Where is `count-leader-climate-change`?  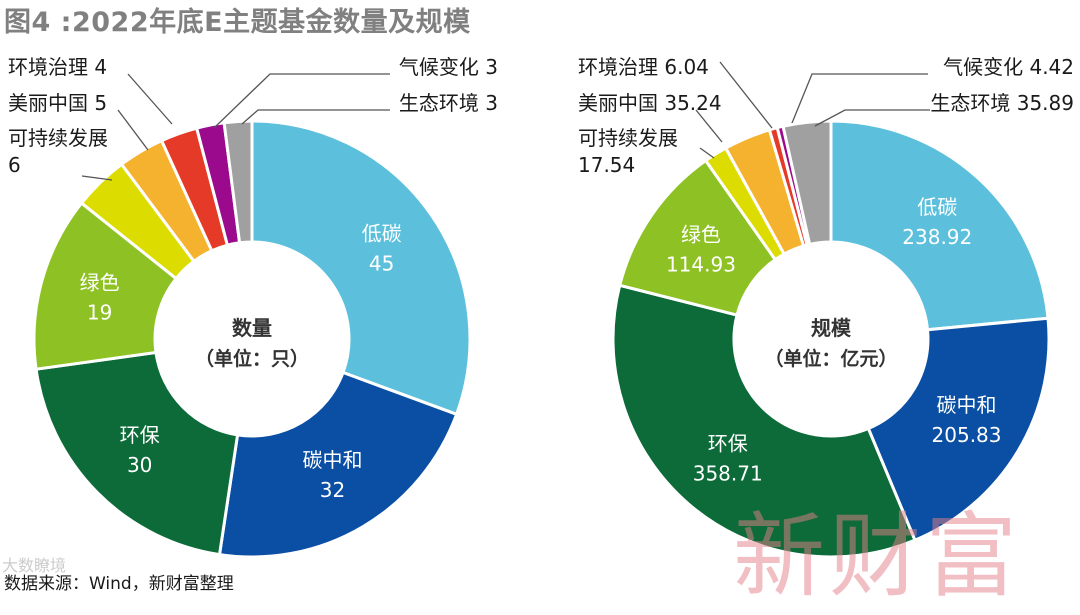
count-leader-climate-change is located at coordinates (301, 101).